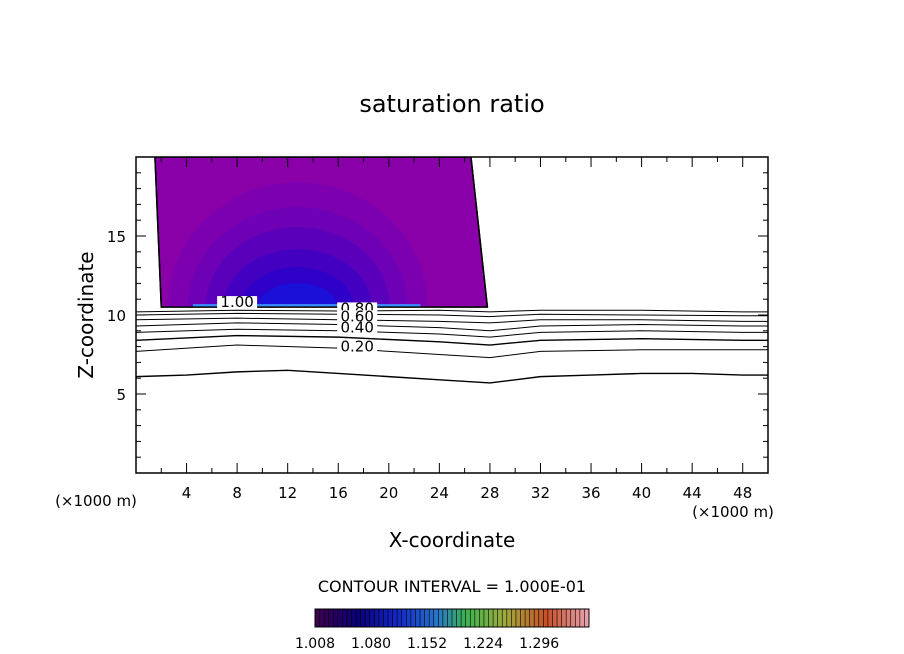  What do you see at coordinates (452, 540) in the screenshot?
I see `x-axis-label: X-coordinate` at bounding box center [452, 540].